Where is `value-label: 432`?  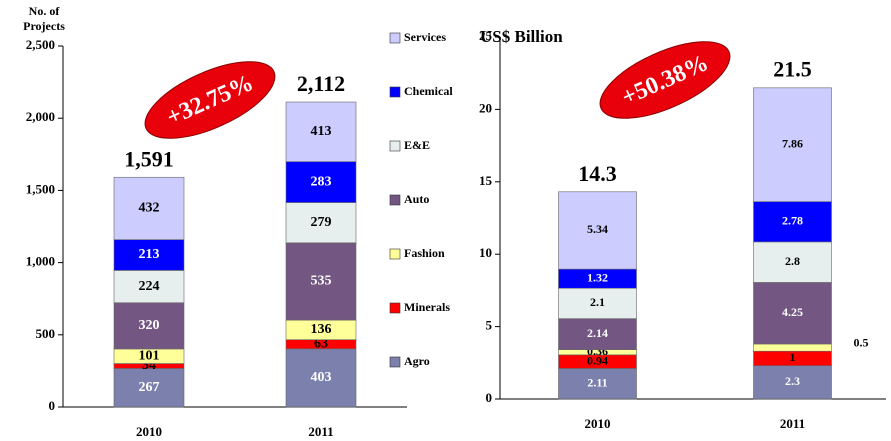
value-label: 432 is located at coordinates (149, 208).